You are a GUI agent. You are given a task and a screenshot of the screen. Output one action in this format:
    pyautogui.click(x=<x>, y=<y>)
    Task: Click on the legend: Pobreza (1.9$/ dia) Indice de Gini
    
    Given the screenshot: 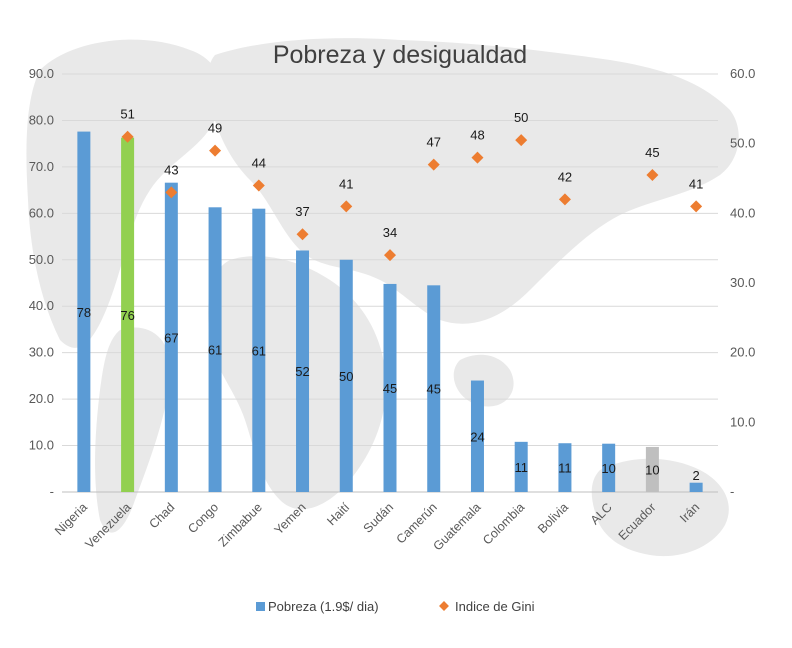 What is the action you would take?
    pyautogui.click(x=395, y=606)
    